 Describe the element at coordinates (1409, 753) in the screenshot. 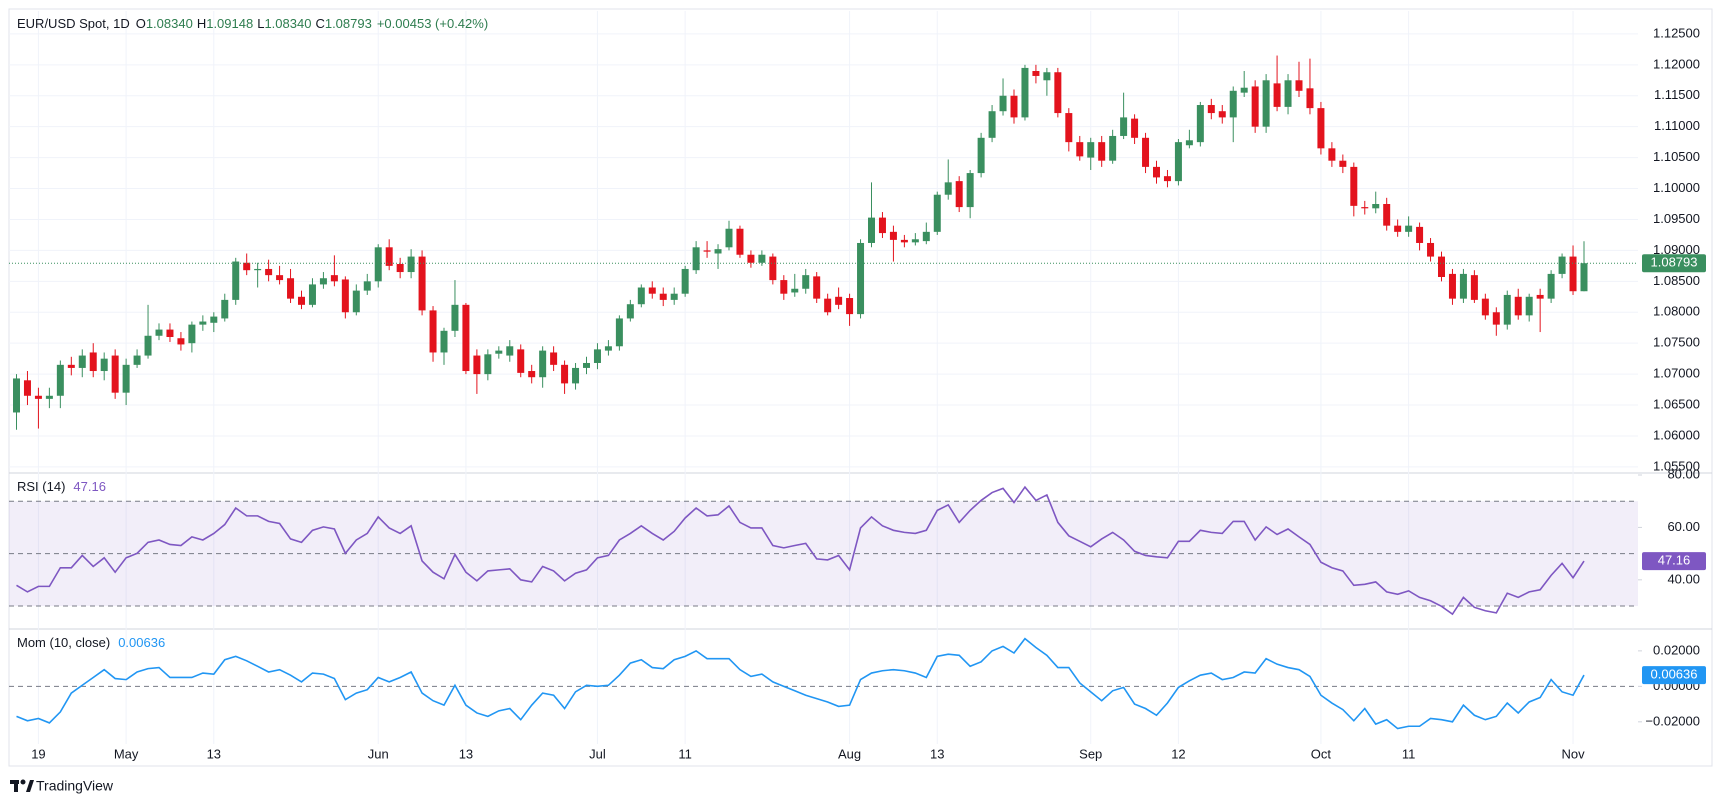

I see `x-tick-label: 11` at that location.